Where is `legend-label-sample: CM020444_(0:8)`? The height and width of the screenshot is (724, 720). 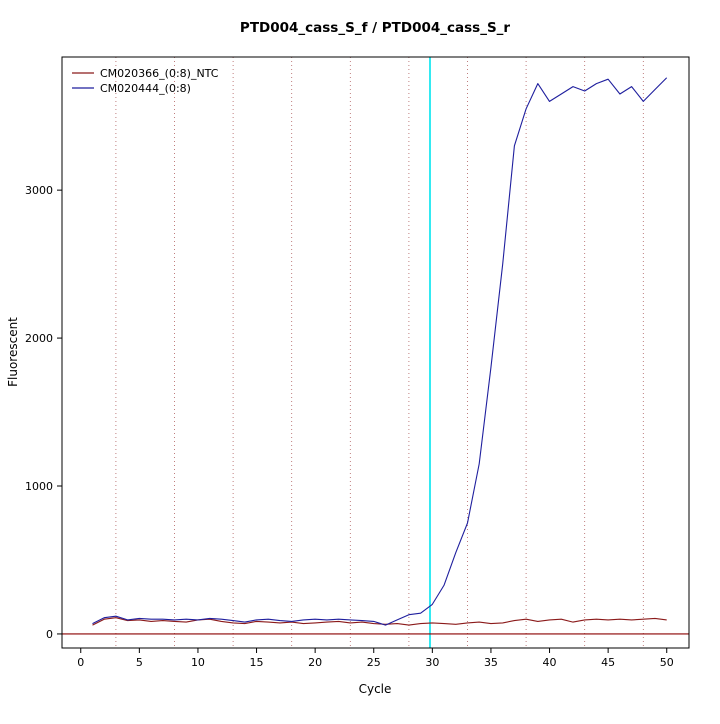 legend-label-sample: CM020444_(0:8) is located at coordinates (145, 88).